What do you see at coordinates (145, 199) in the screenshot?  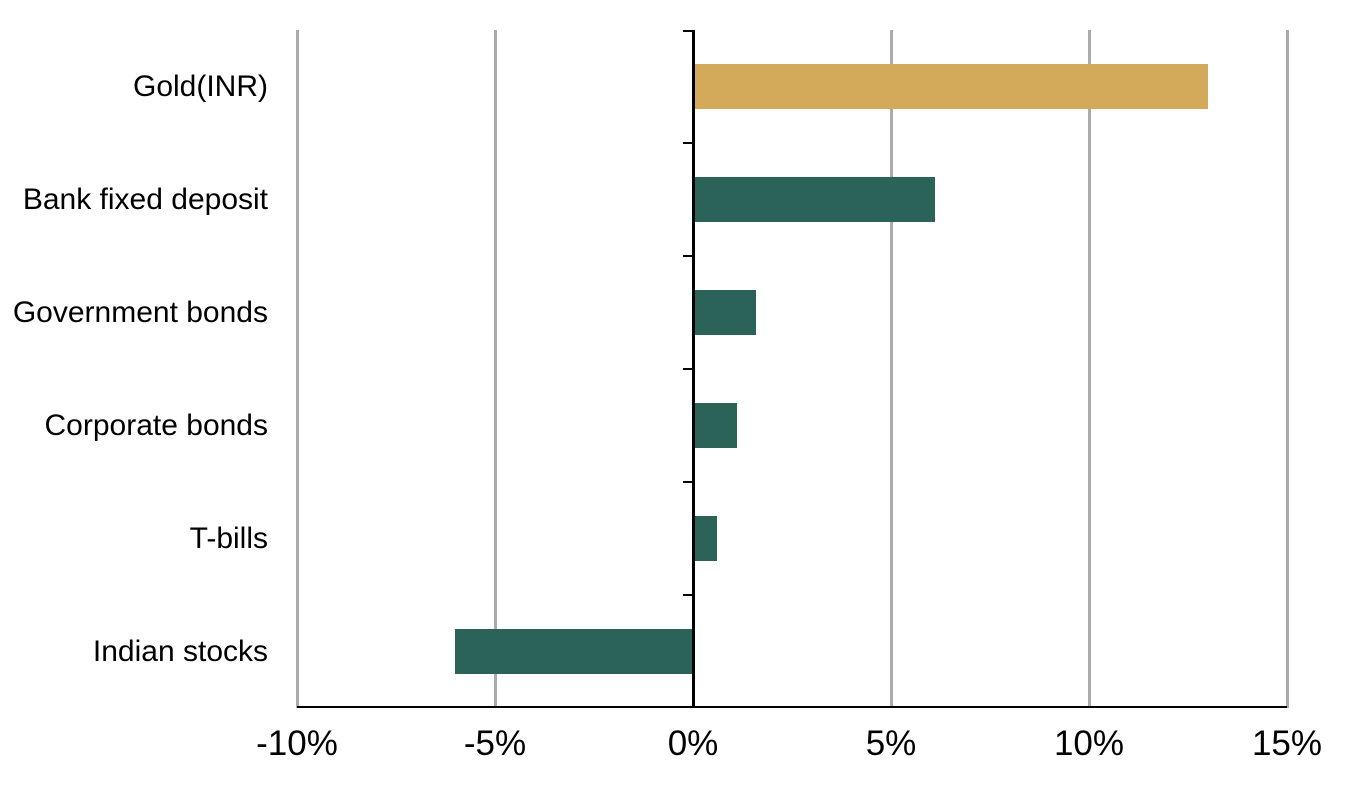 I see `category-label: Bank fixed deposit` at bounding box center [145, 199].